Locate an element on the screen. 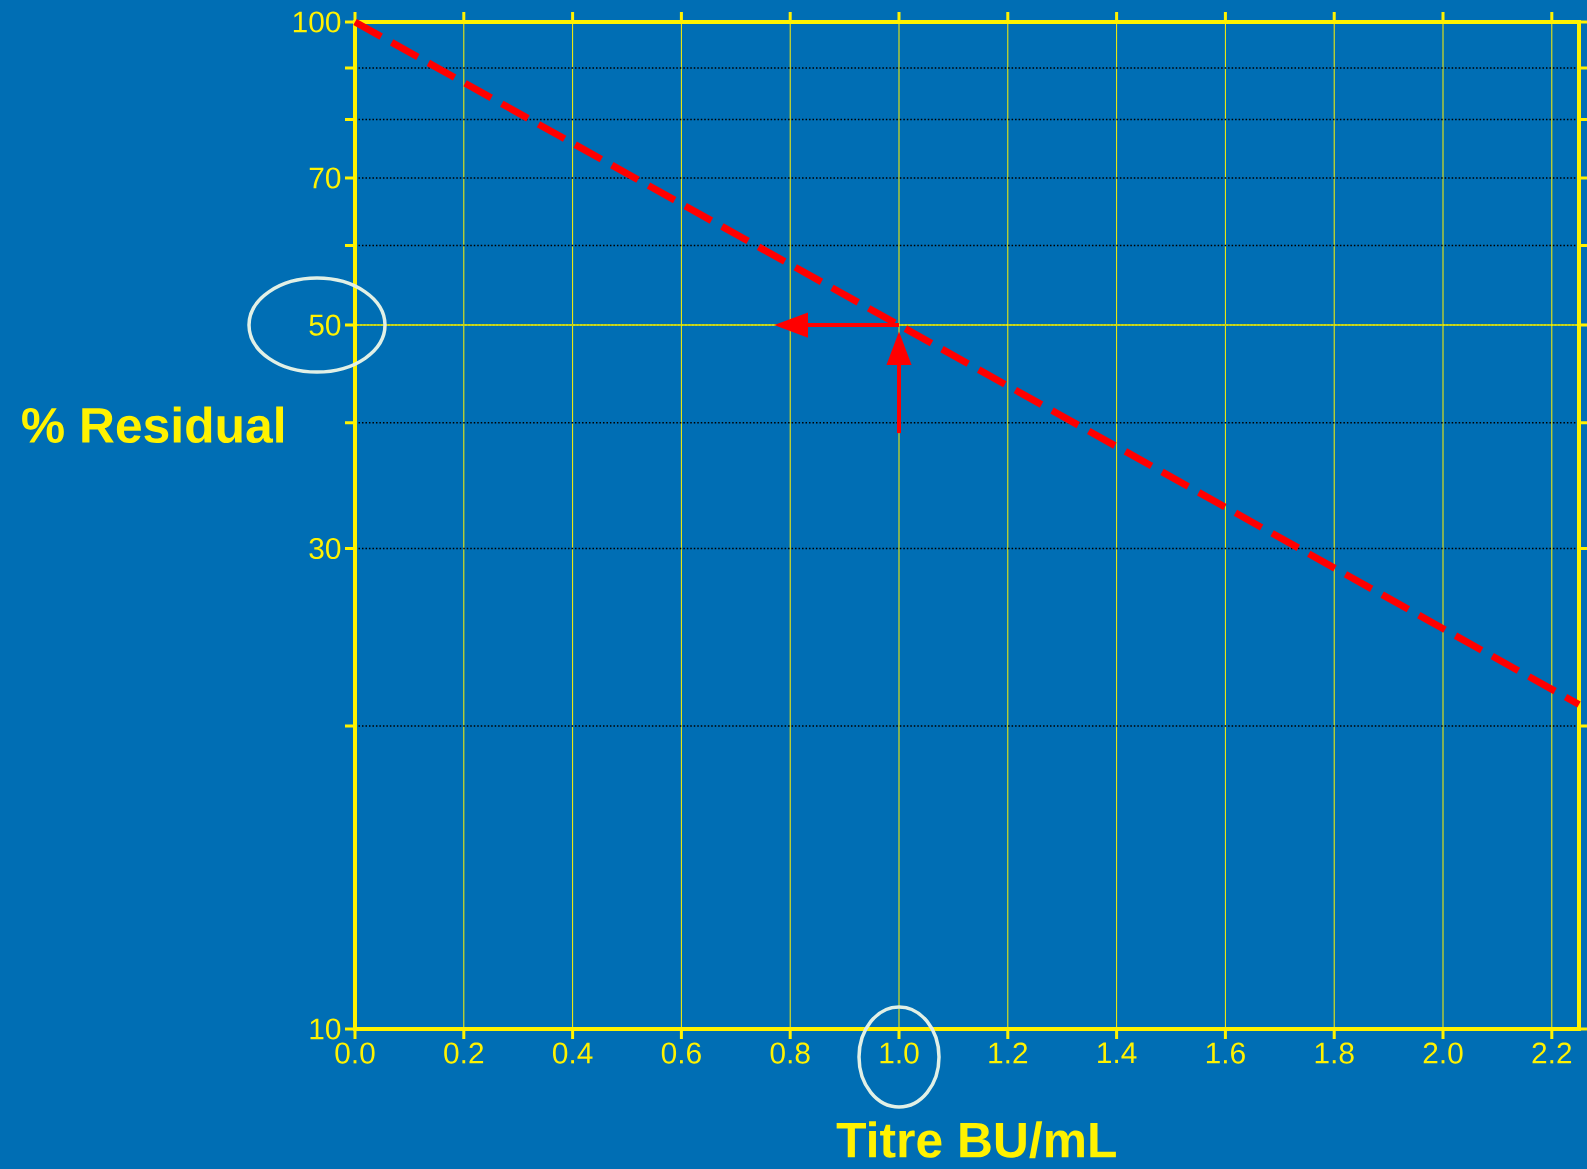  x-tick-label: 2.2 is located at coordinates (1552, 1053).